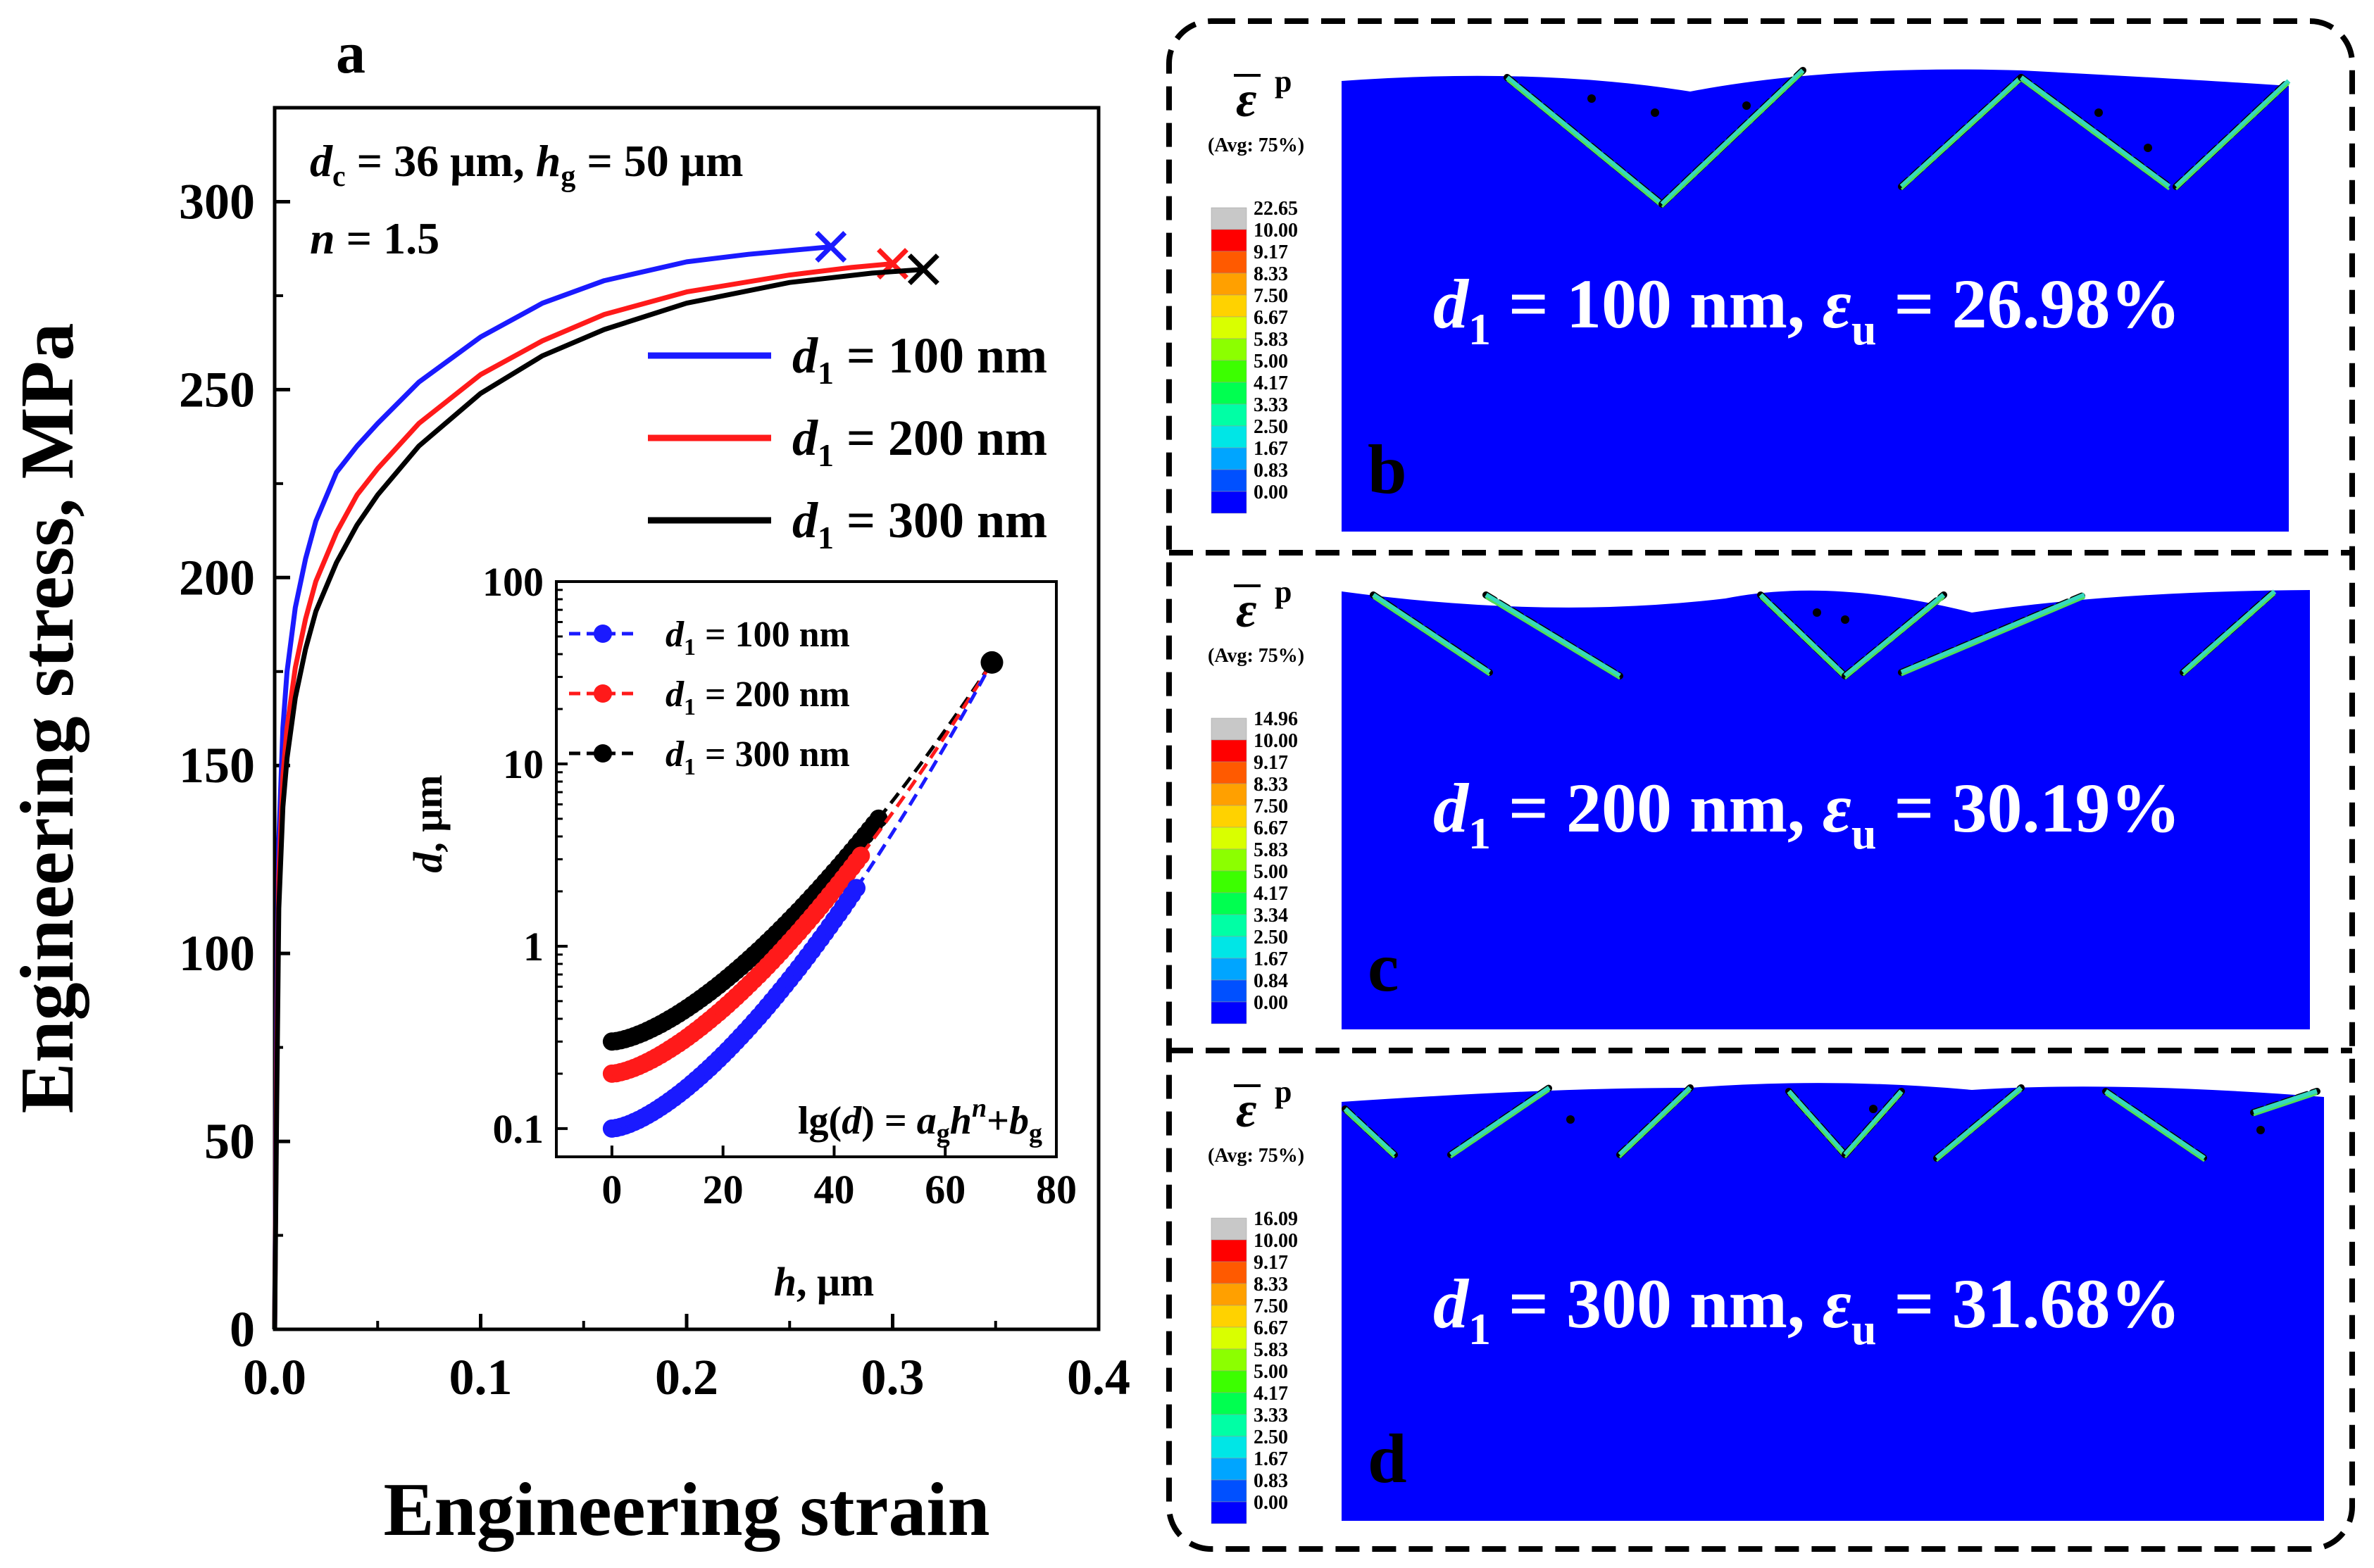 This screenshot has width=2374, height=1568. What do you see at coordinates (1271, 1328) in the screenshot?
I see `colorbar-value: 6.67` at bounding box center [1271, 1328].